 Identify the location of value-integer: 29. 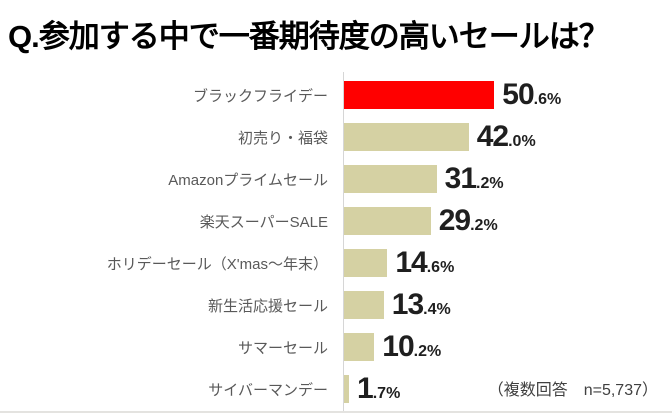
(454, 220).